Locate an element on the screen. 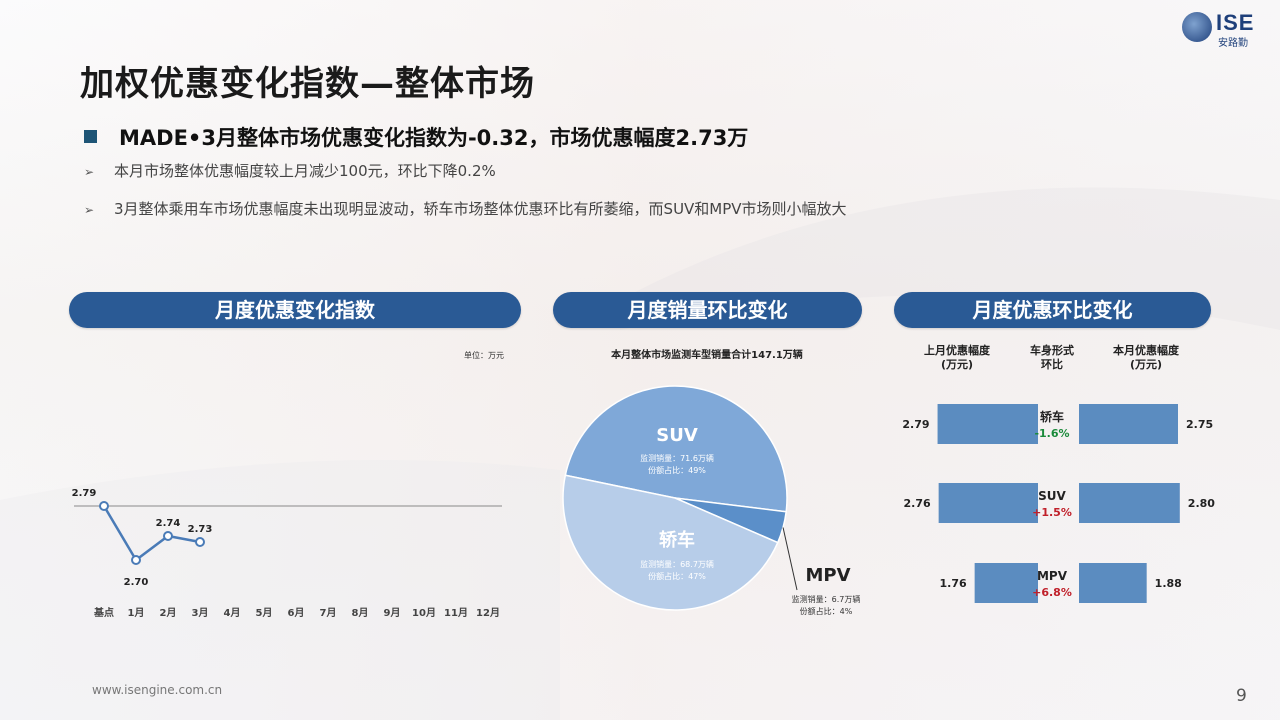 Image resolution: width=1280 pixels, height=720 pixels. sub-bullet-1: ➢ 本月市场整体优惠幅度较上月减少100元，环比下降0.2% is located at coordinates (290, 170).